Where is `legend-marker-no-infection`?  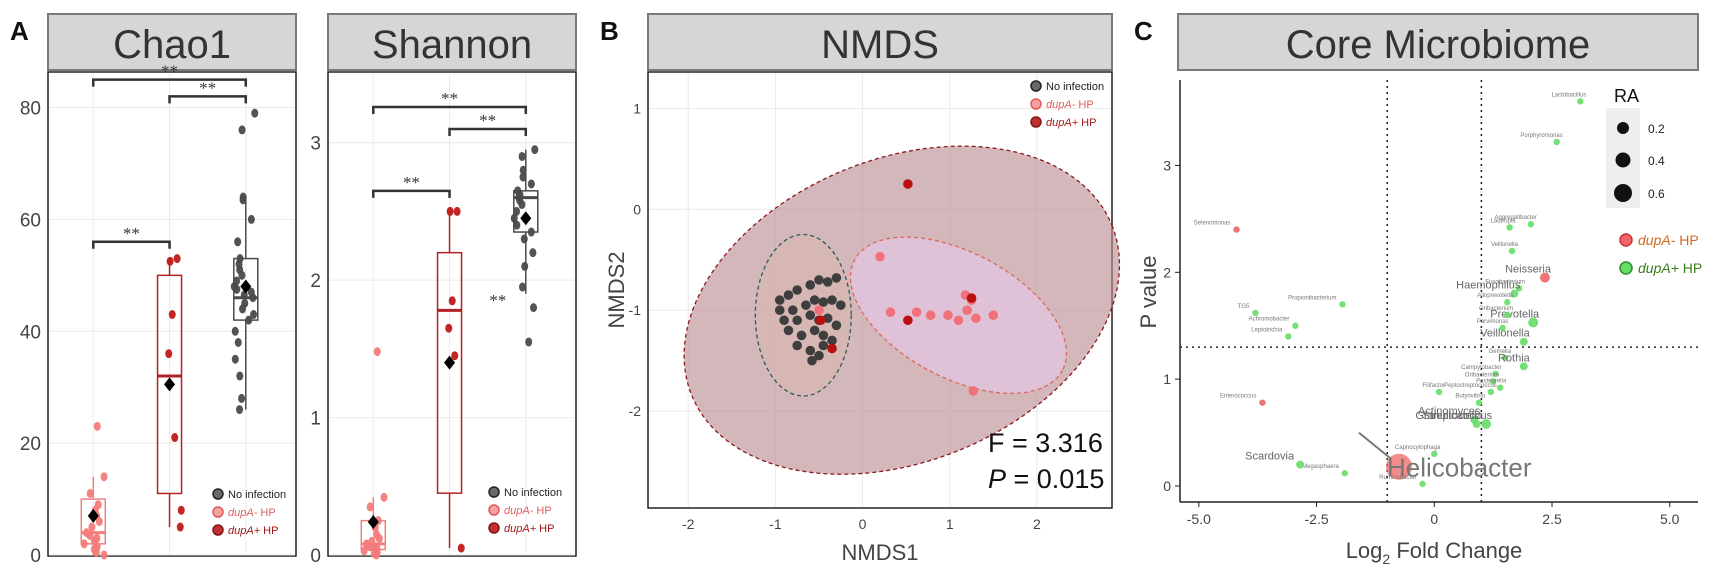
legend-marker-no-infection is located at coordinates (1036, 86).